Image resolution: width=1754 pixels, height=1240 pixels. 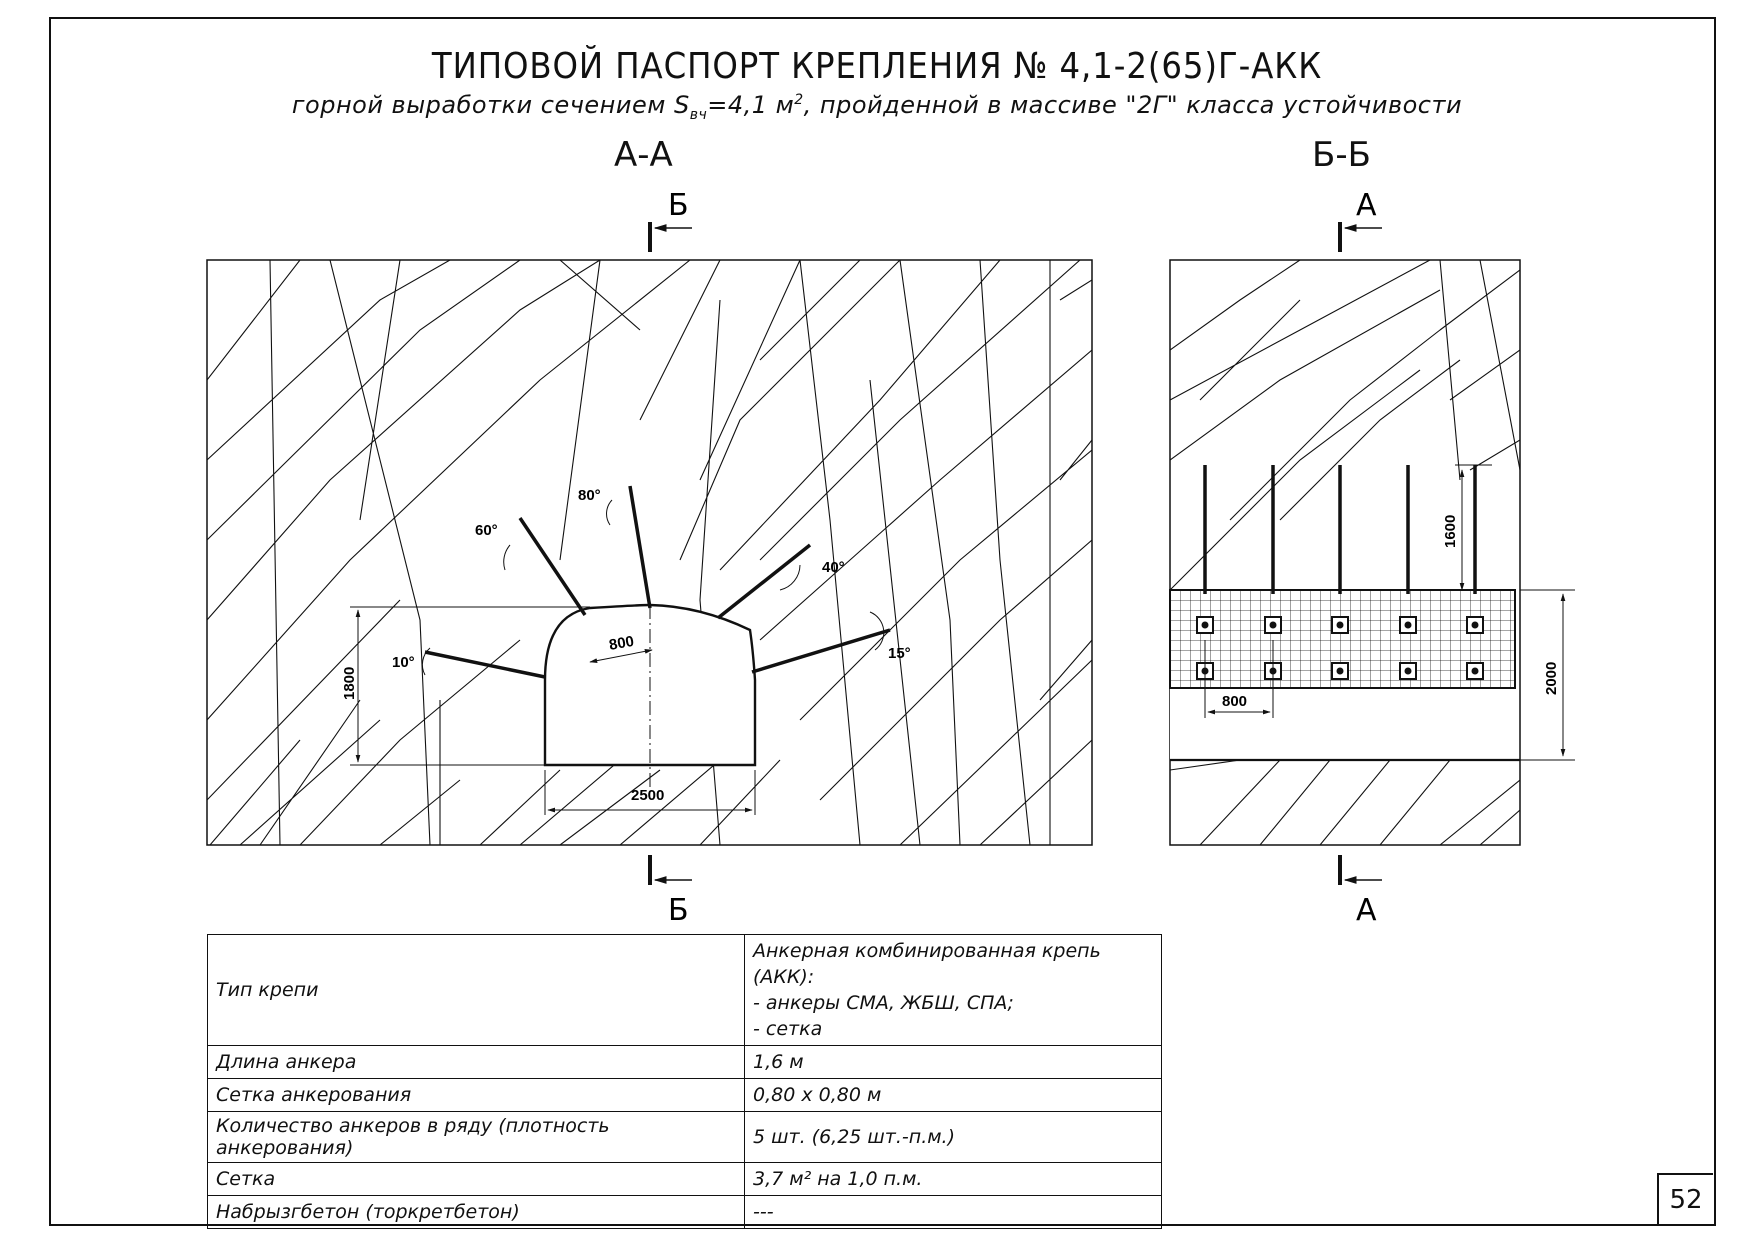 I want to click on row-key: Набрызгбетон (торкретбетон), so click(x=476, y=1212).